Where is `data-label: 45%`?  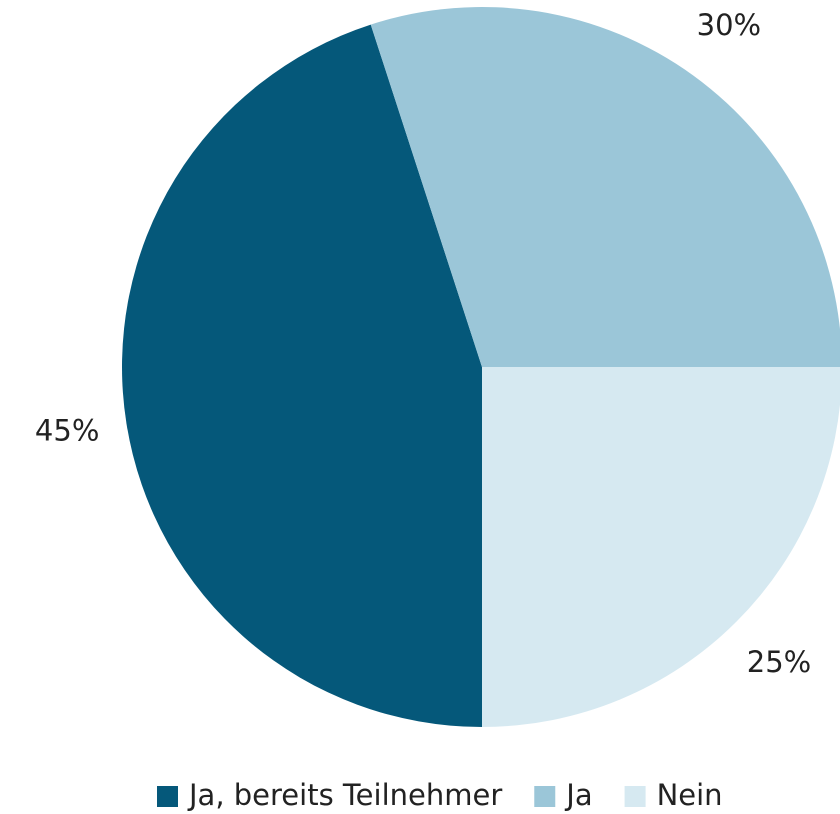
data-label: 45% is located at coordinates (67, 431).